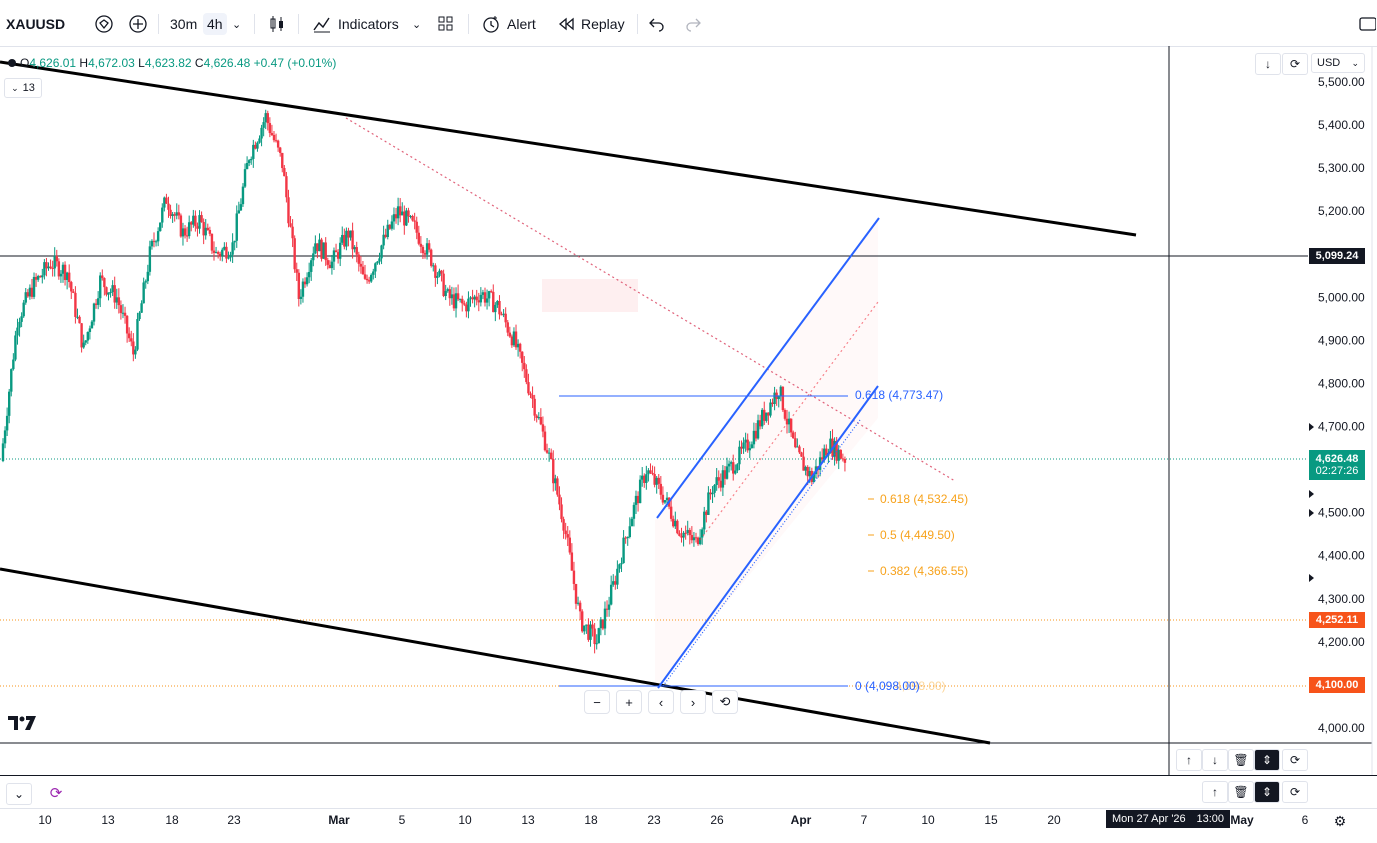 The width and height of the screenshot is (1377, 843). Describe the element at coordinates (215, 24) in the screenshot. I see `timeframe-4h: 4h` at that location.